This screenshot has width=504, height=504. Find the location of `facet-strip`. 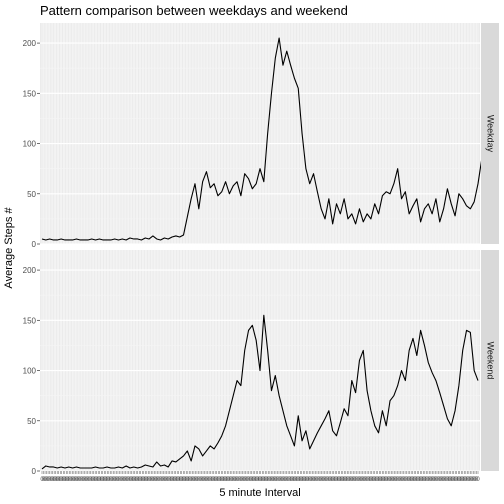

facet-strip is located at coordinates (490, 133).